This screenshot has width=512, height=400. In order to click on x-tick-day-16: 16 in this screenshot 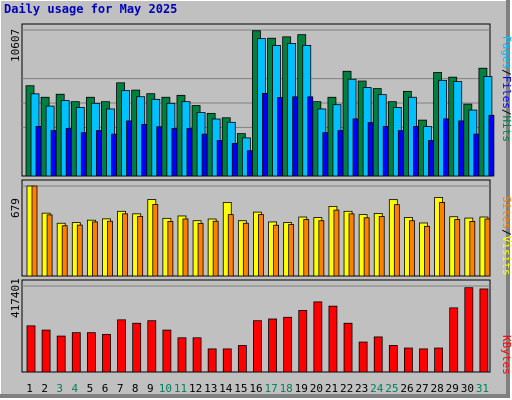, I will do `click(255, 388)`.